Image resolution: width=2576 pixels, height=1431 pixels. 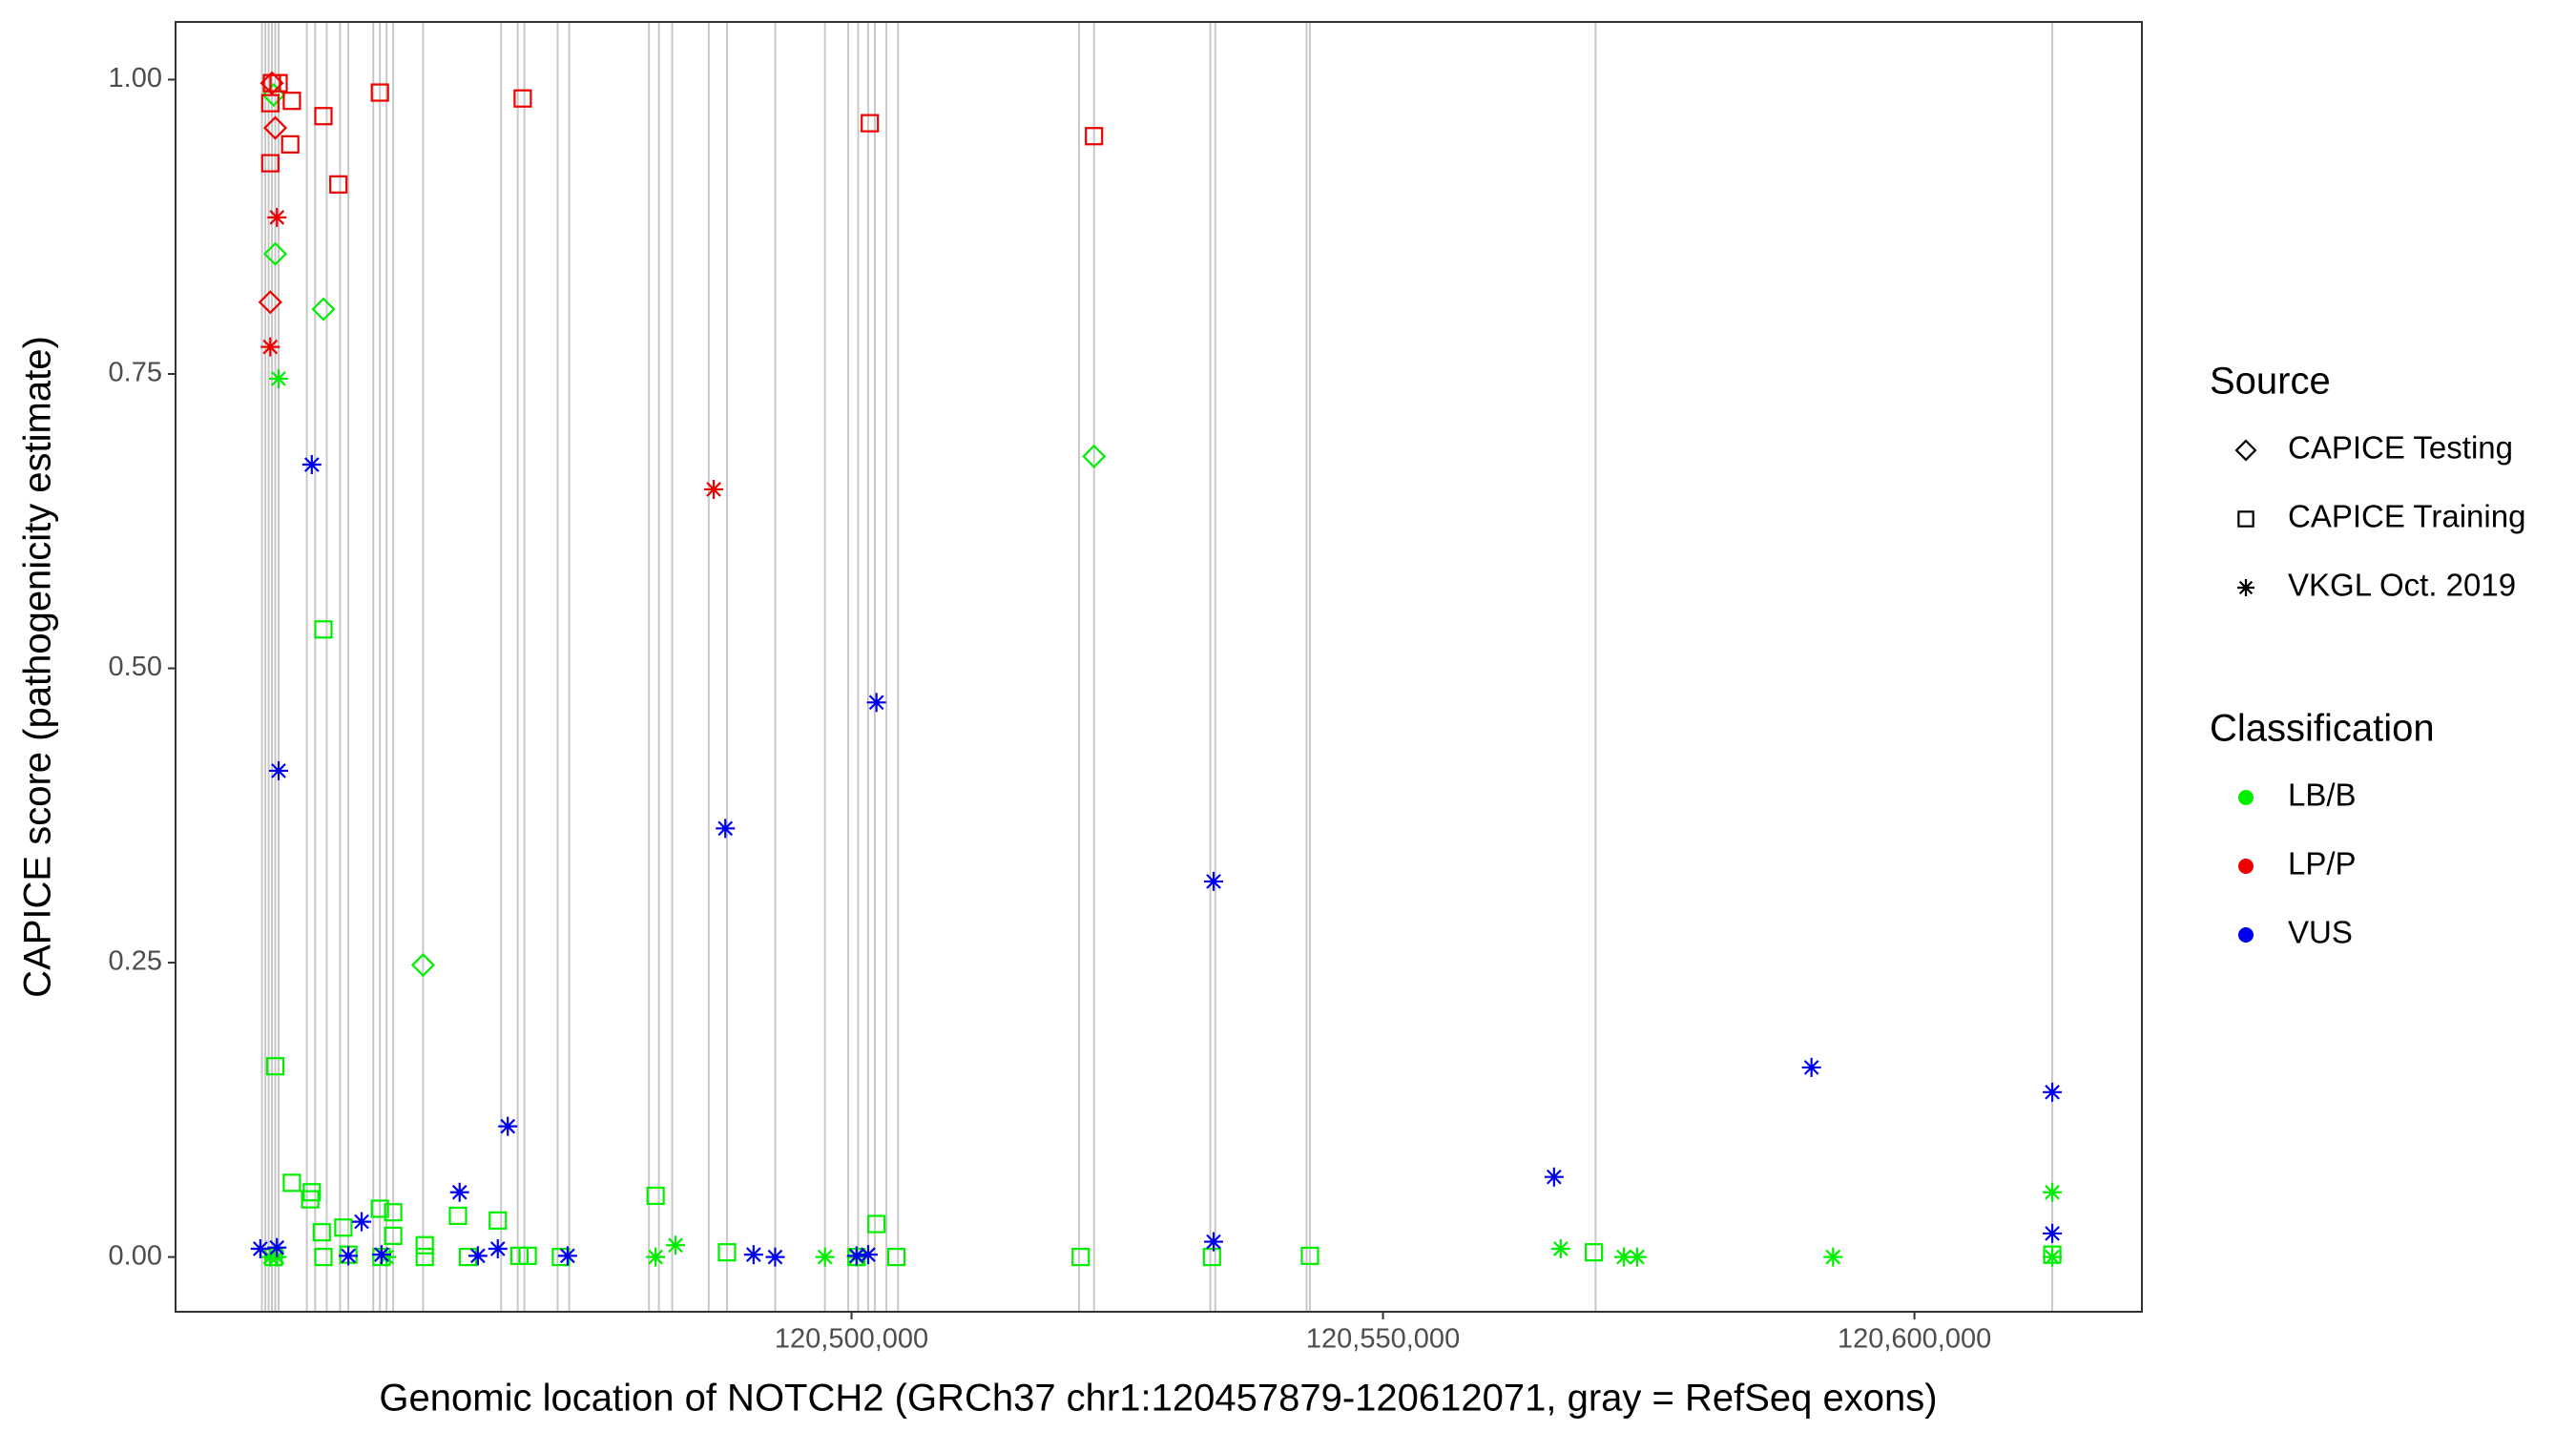 I want to click on legend-label: CAPICE Training, so click(x=2406, y=516).